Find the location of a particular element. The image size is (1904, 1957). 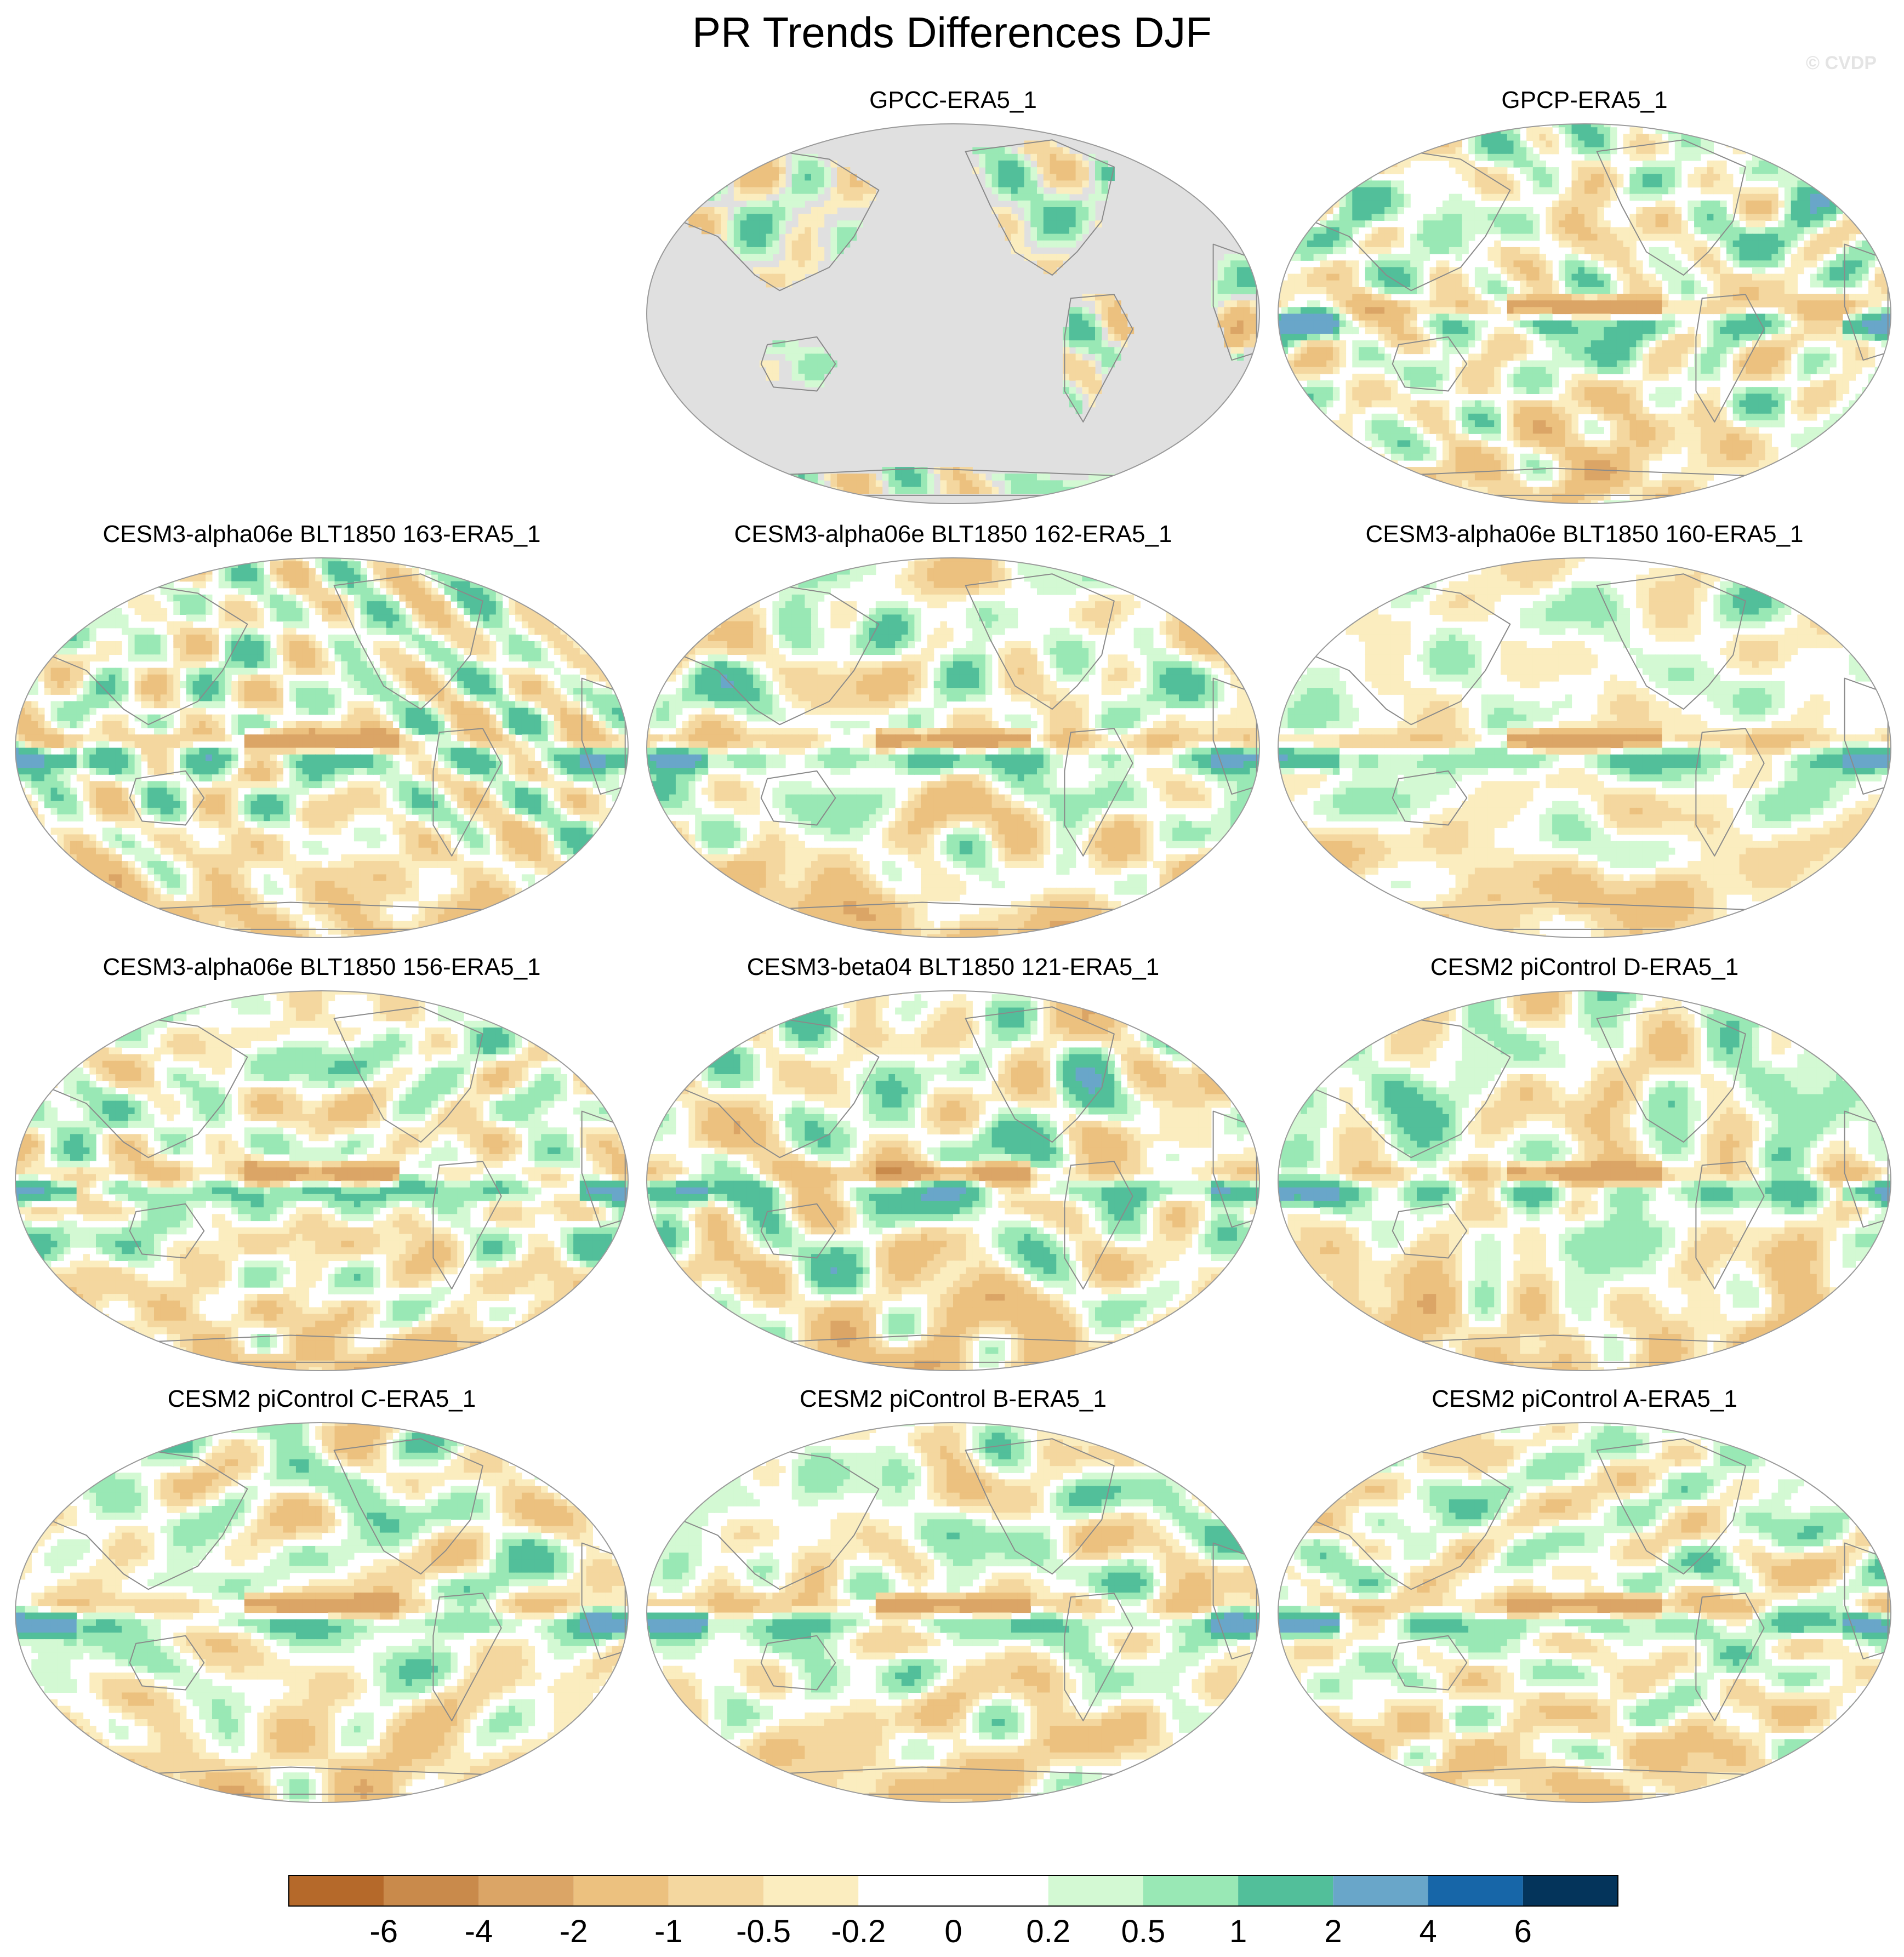

colorbar-label: 4 is located at coordinates (1427, 1932).